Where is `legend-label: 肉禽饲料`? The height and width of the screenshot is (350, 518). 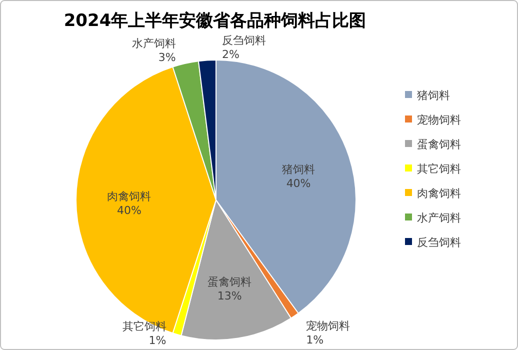
legend-label: 肉禽饲料 is located at coordinates (439, 193).